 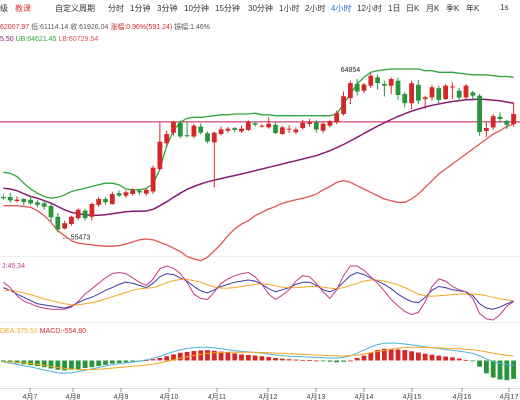 I want to click on tb-item-14: 日K, so click(x=413, y=8).